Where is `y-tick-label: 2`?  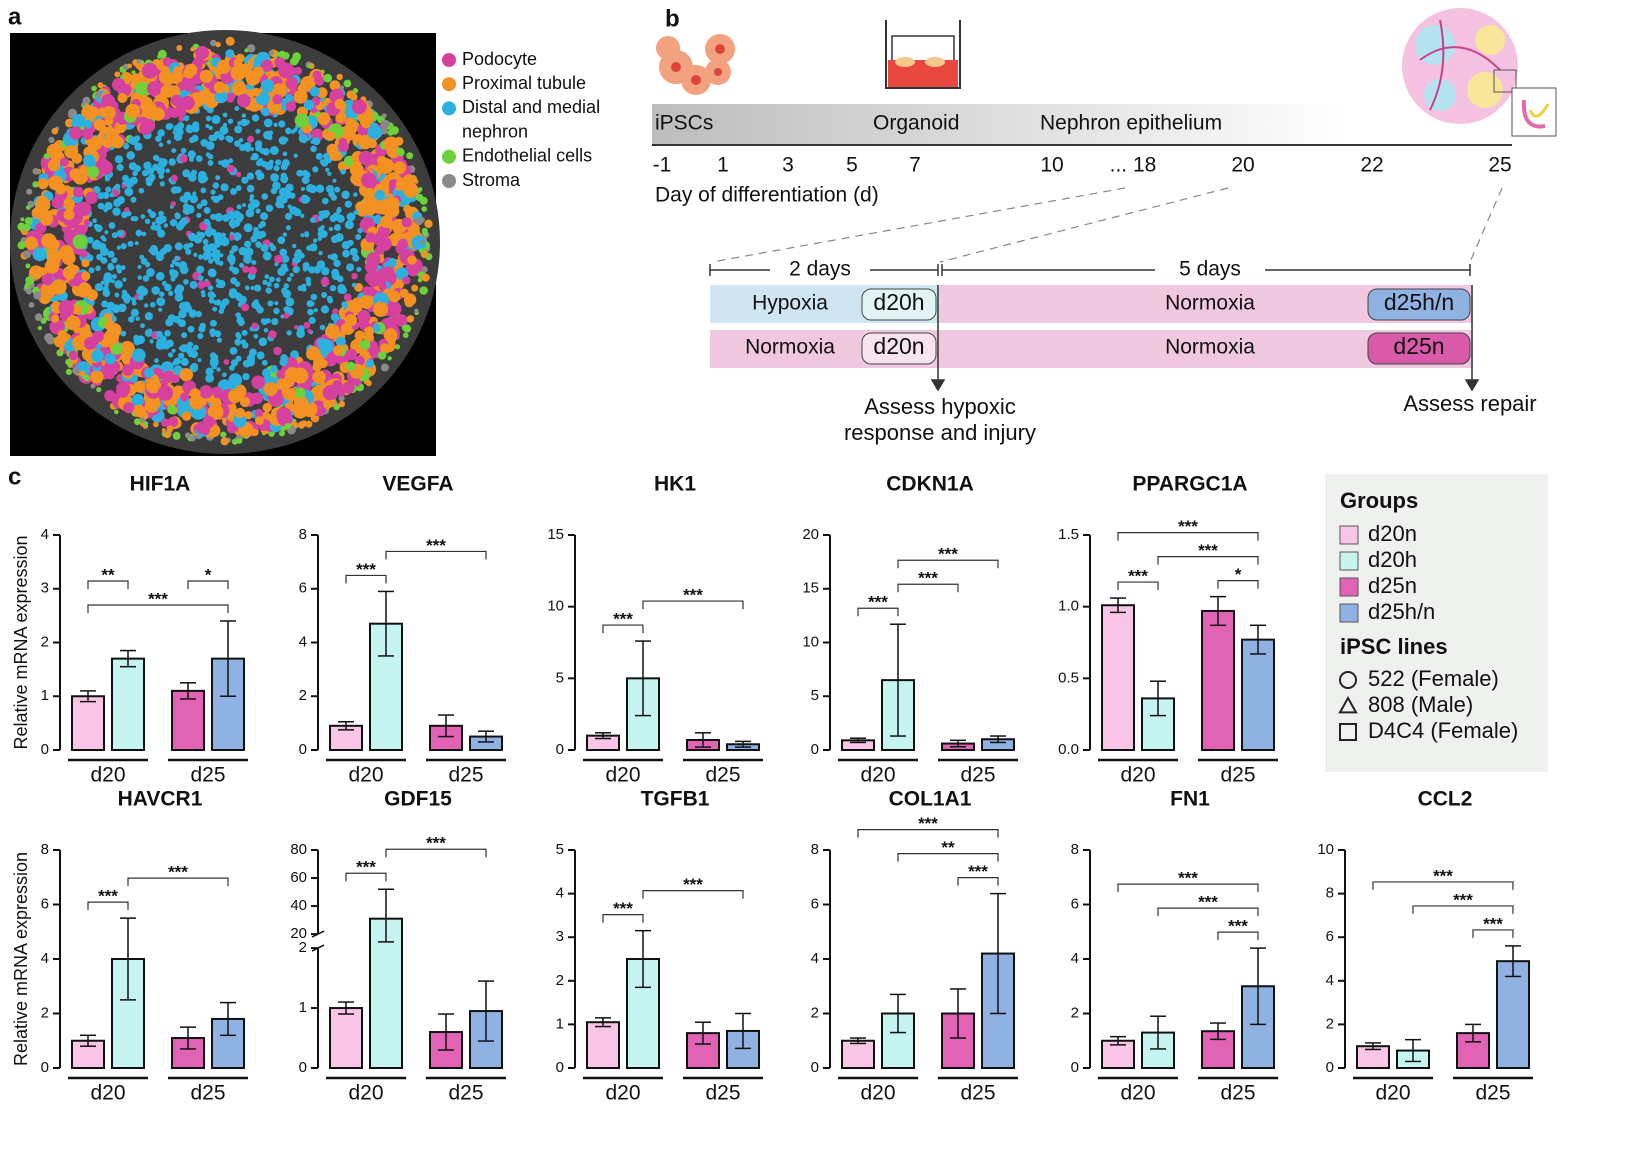
y-tick-label: 2 is located at coordinates (45, 1012).